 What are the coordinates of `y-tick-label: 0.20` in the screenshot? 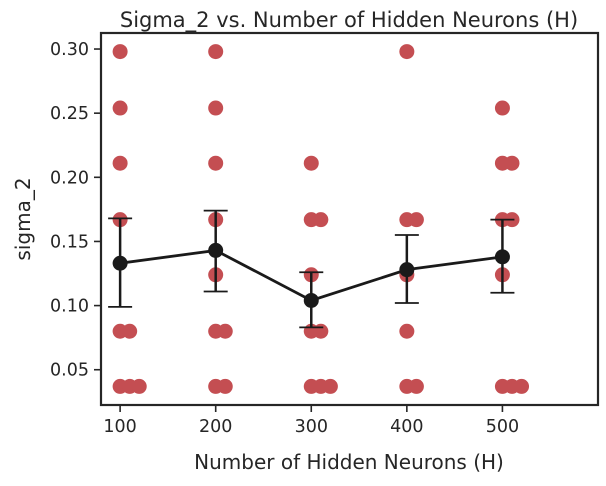 It's located at (69, 178).